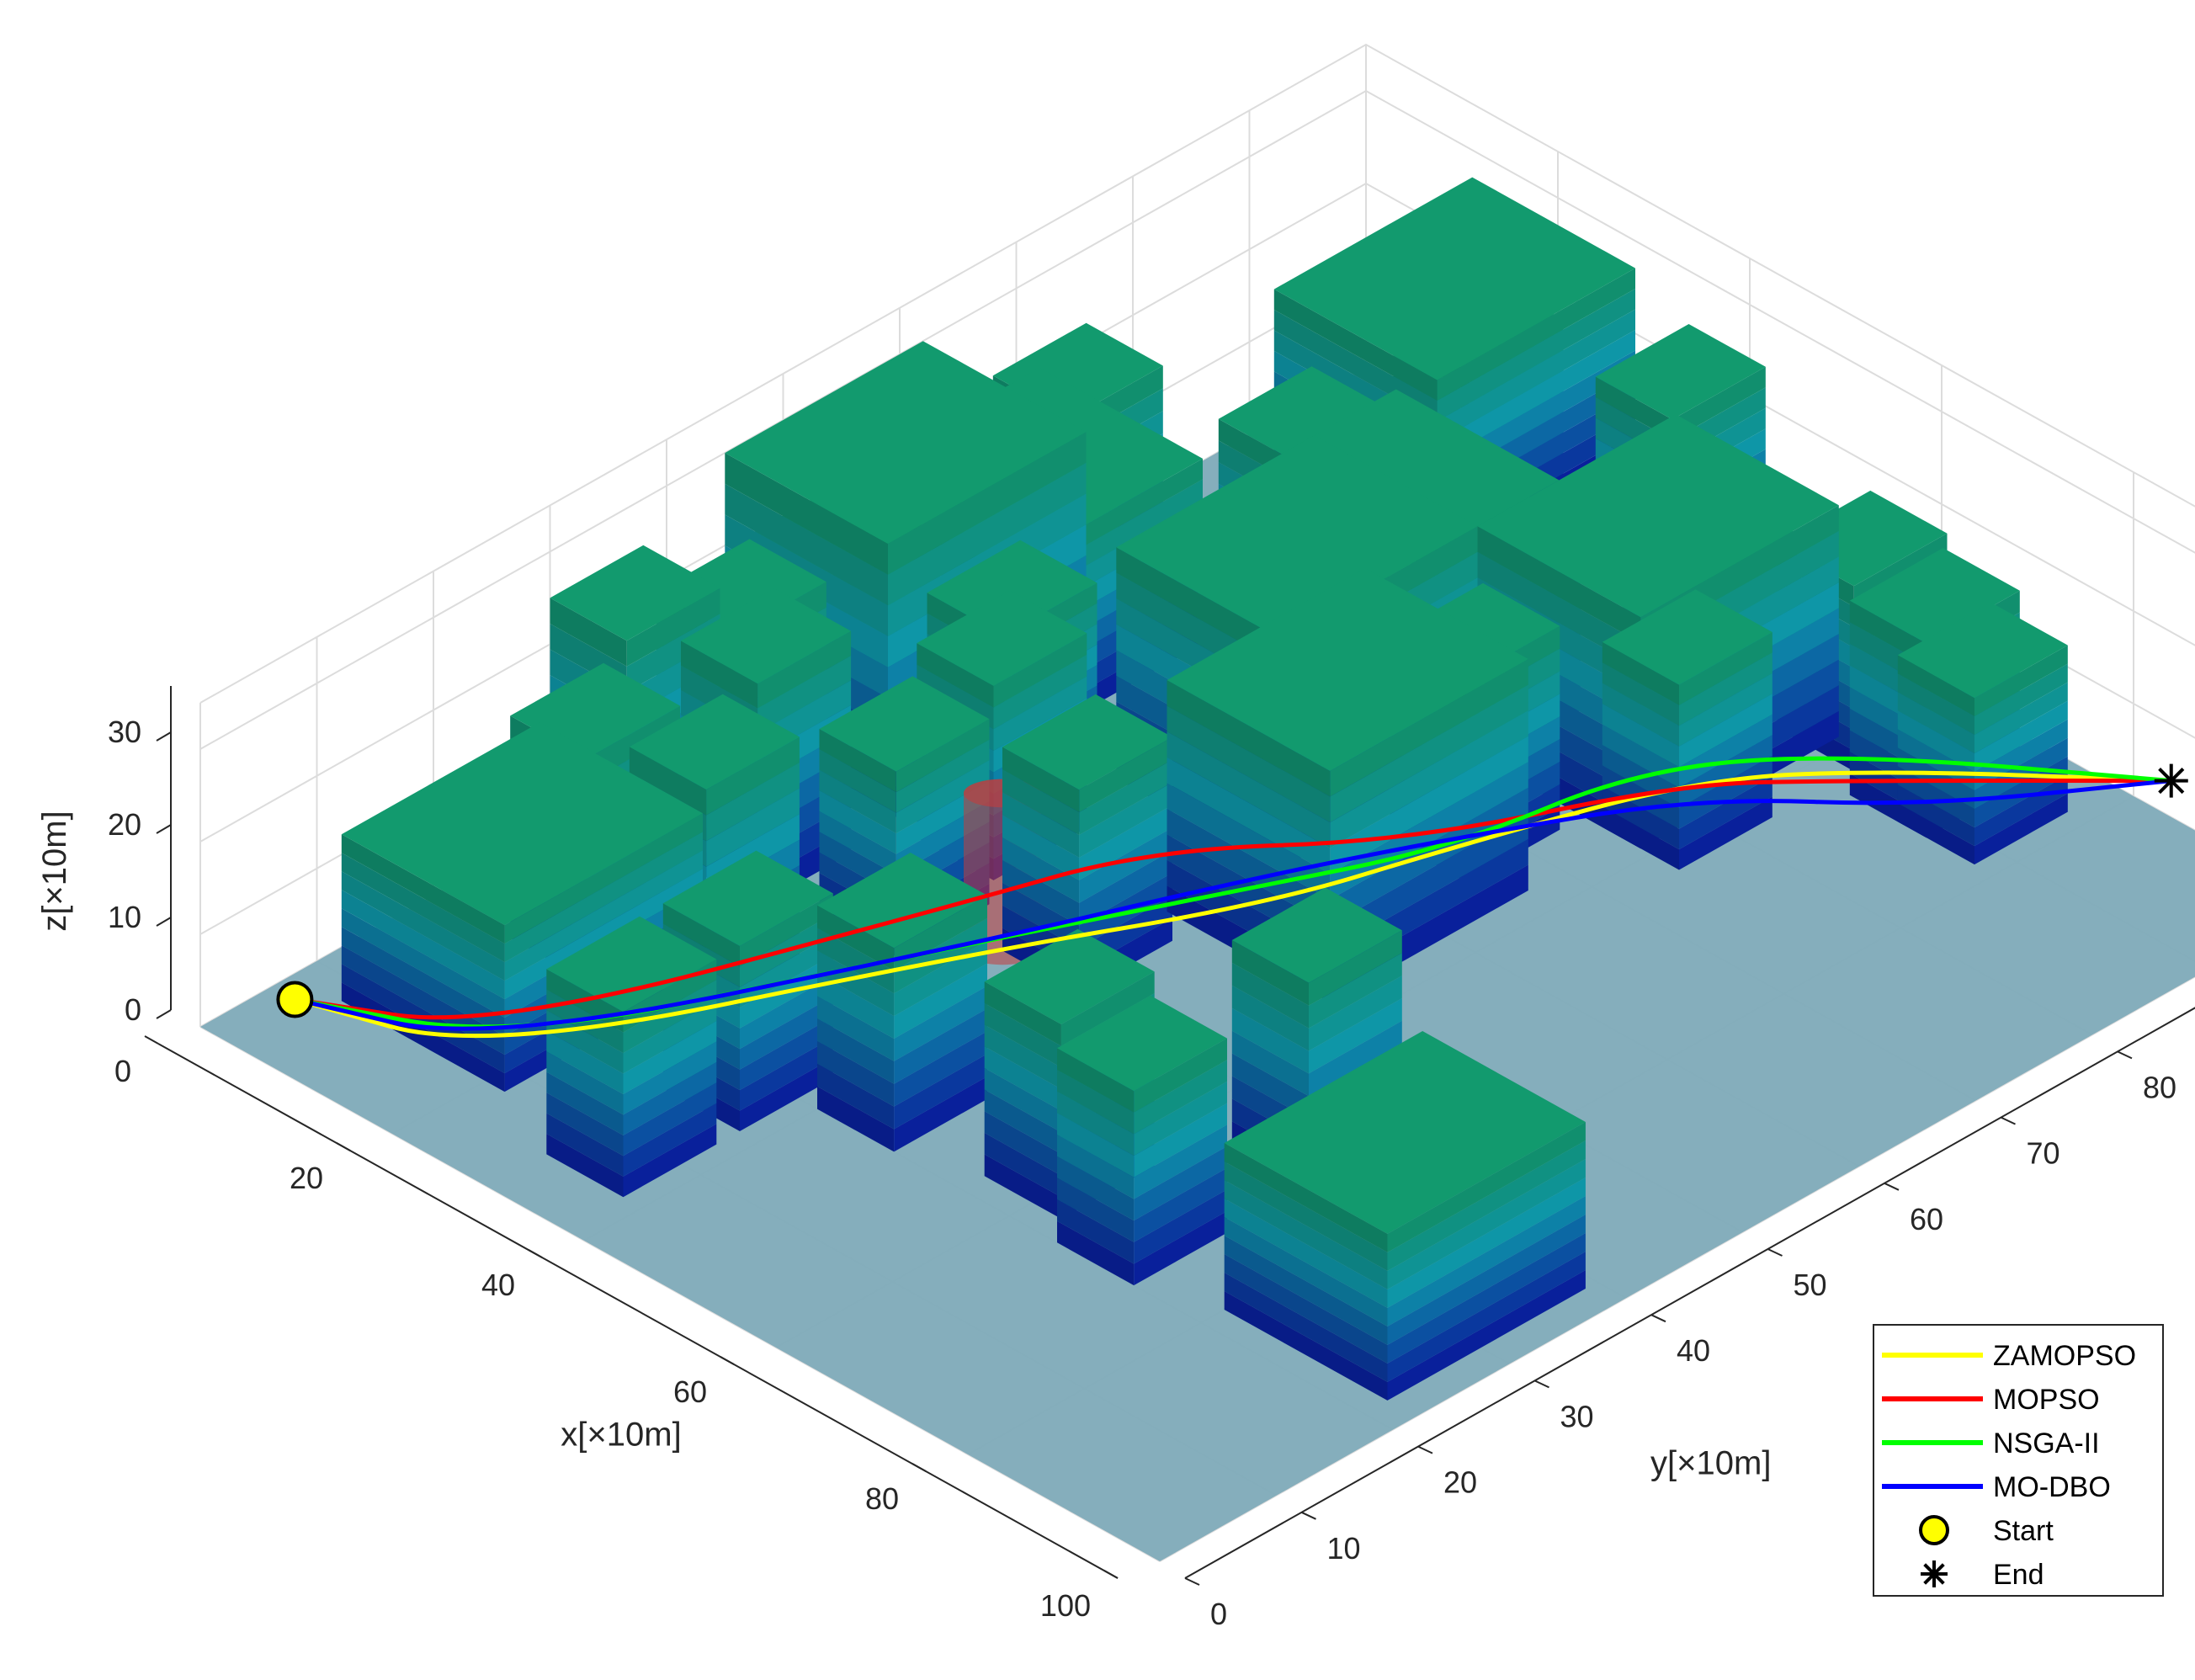 This screenshot has height=1680, width=2195. I want to click on y-tick-label: 10, so click(1344, 1548).